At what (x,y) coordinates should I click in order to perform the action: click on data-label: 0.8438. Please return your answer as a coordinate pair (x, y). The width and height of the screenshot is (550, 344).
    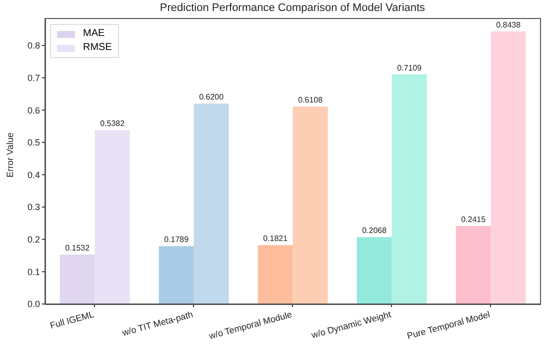
    Looking at the image, I should click on (509, 25).